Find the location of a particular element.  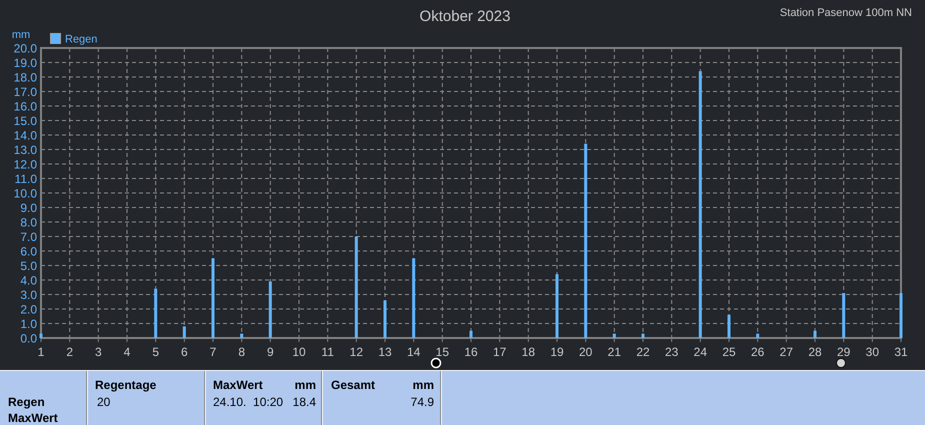

text: 74.9 is located at coordinates (422, 402).